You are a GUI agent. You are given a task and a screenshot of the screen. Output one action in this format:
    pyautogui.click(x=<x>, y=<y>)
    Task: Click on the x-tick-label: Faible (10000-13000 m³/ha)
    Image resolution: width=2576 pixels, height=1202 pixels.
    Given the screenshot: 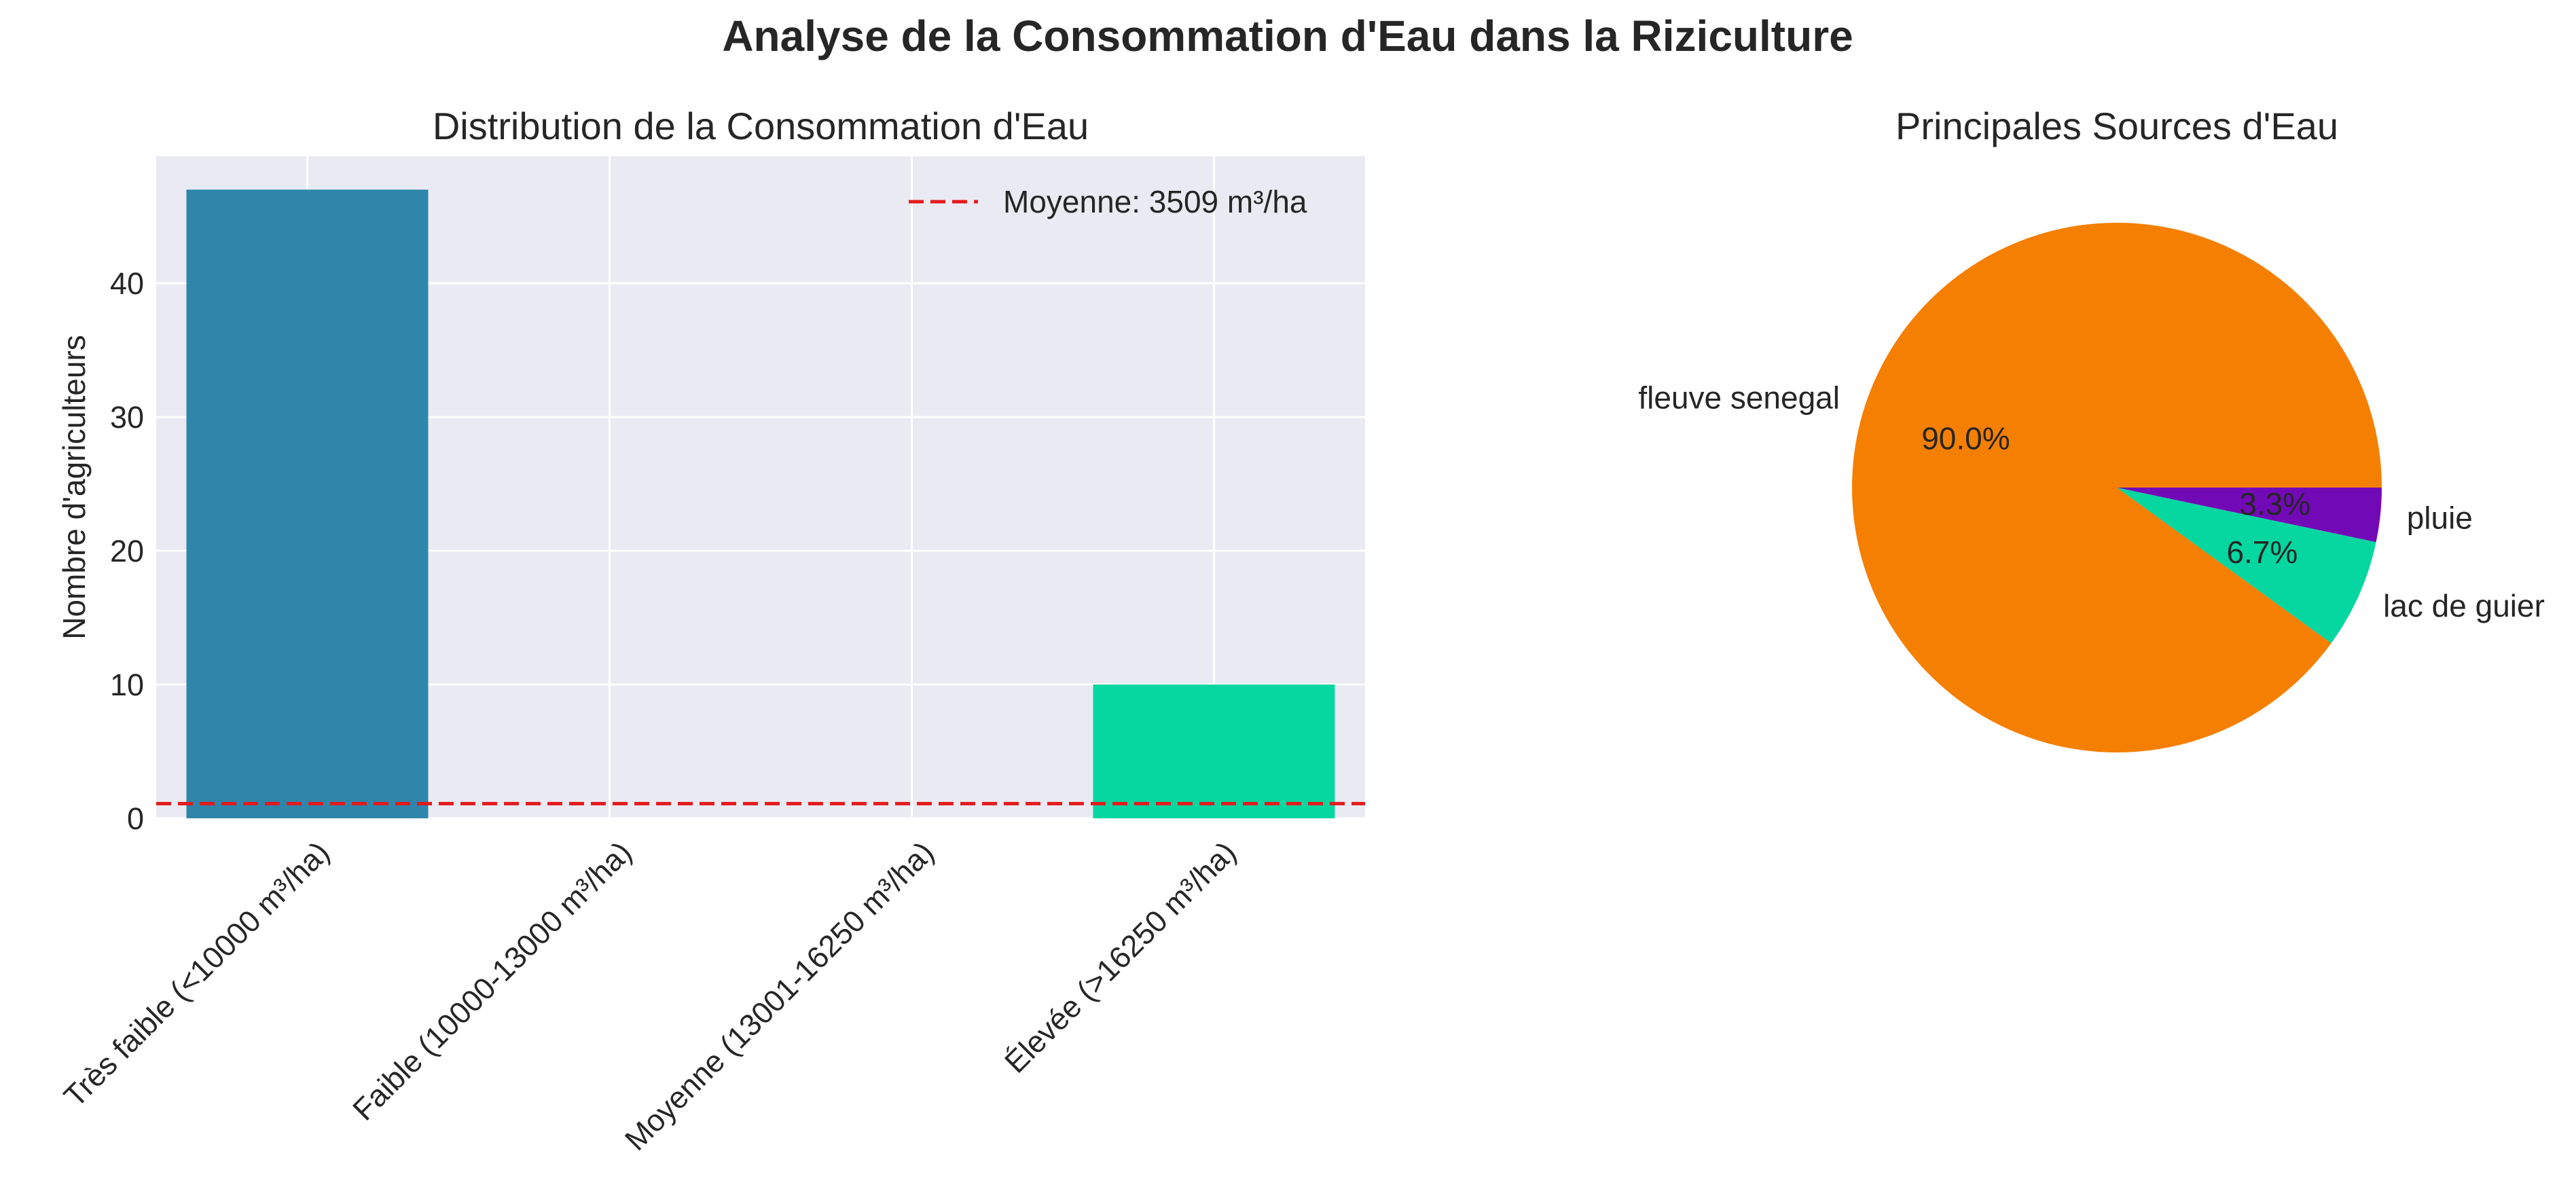 What is the action you would take?
    pyautogui.click(x=492, y=981)
    